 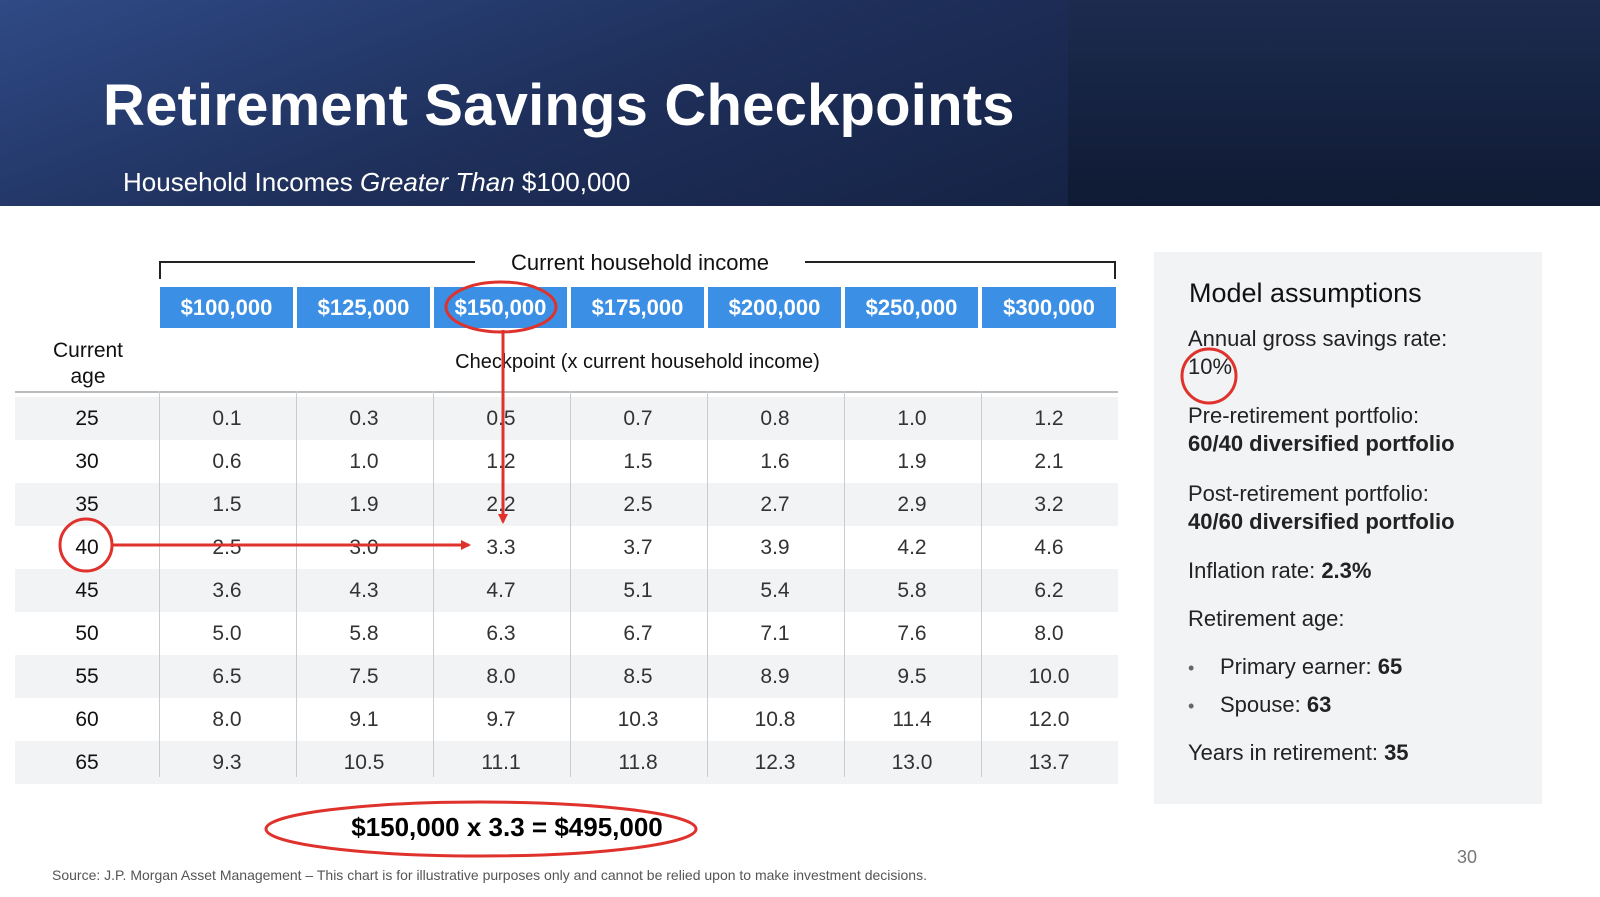 I want to click on checkpoint-cell: 4.6, so click(x=1049, y=547).